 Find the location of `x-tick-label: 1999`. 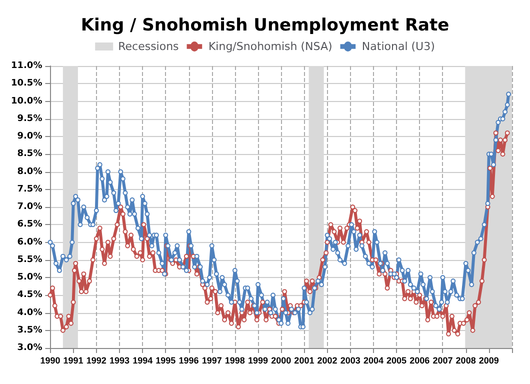

x-tick-label: 1999 is located at coordinates (258, 361).